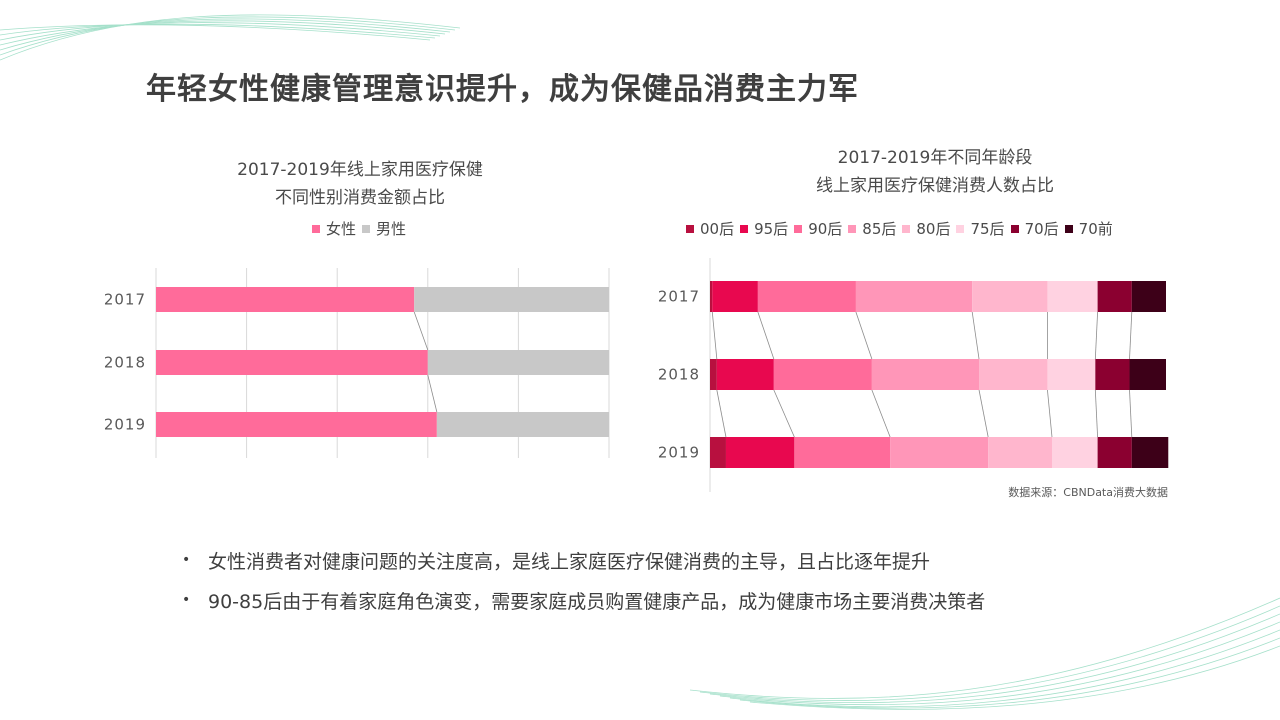 The height and width of the screenshot is (720, 1280). Describe the element at coordinates (879, 229) in the screenshot. I see `legend-label: 85后` at that location.